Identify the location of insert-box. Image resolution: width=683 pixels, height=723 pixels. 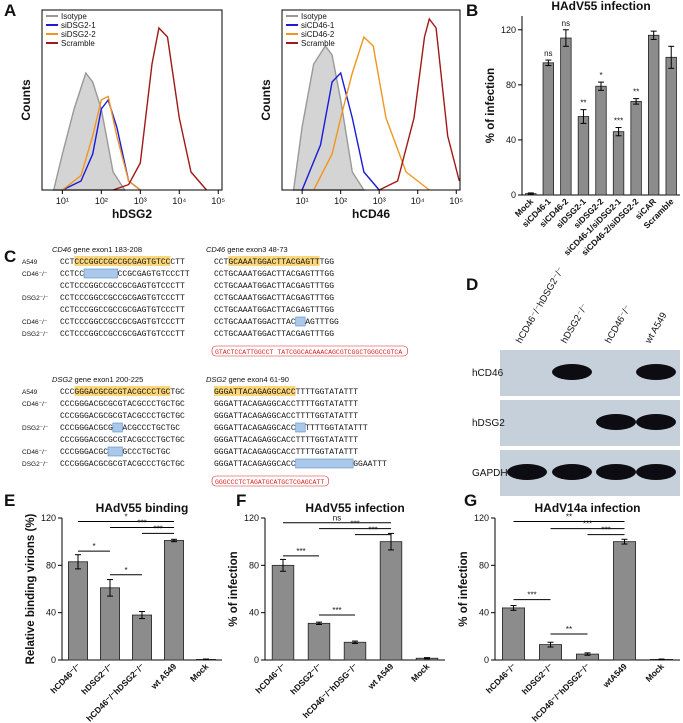
(309, 351).